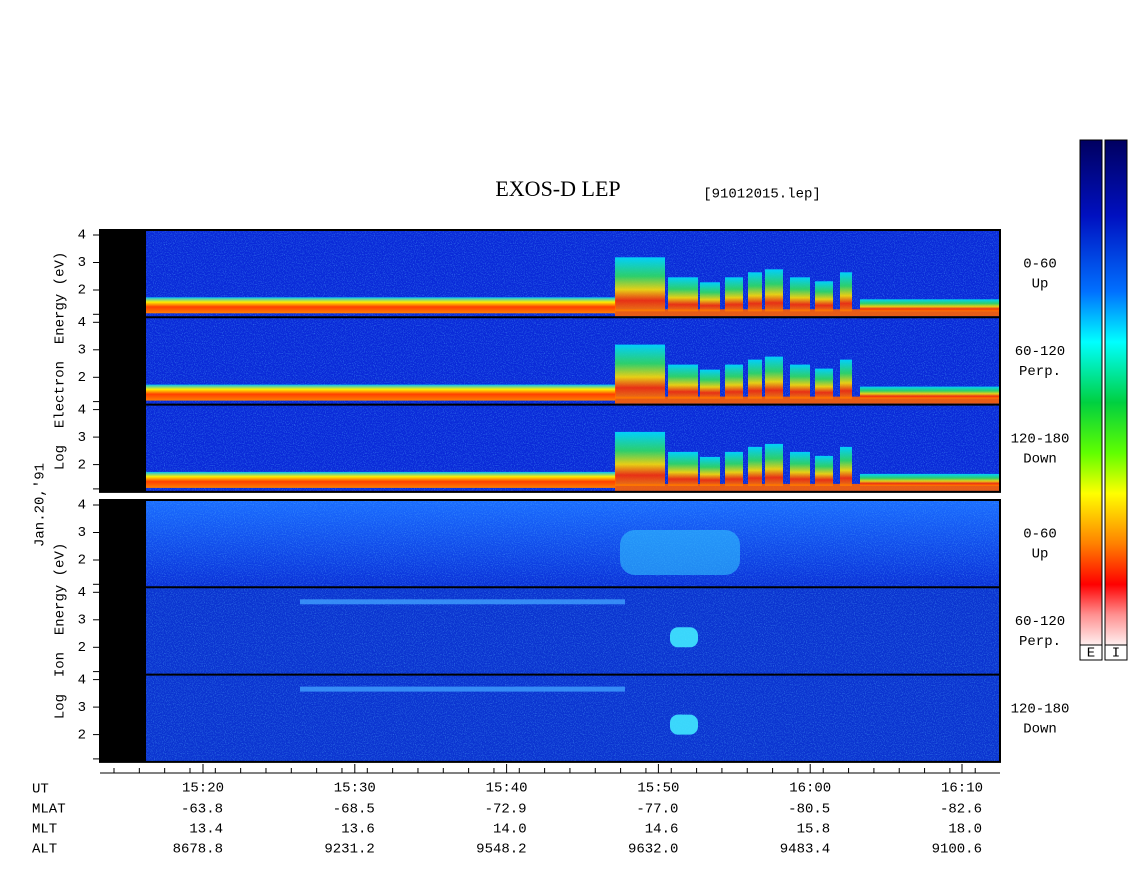 The height and width of the screenshot is (875, 1130). Describe the element at coordinates (44, 850) in the screenshot. I see `ephemeris-label: ALT` at that location.